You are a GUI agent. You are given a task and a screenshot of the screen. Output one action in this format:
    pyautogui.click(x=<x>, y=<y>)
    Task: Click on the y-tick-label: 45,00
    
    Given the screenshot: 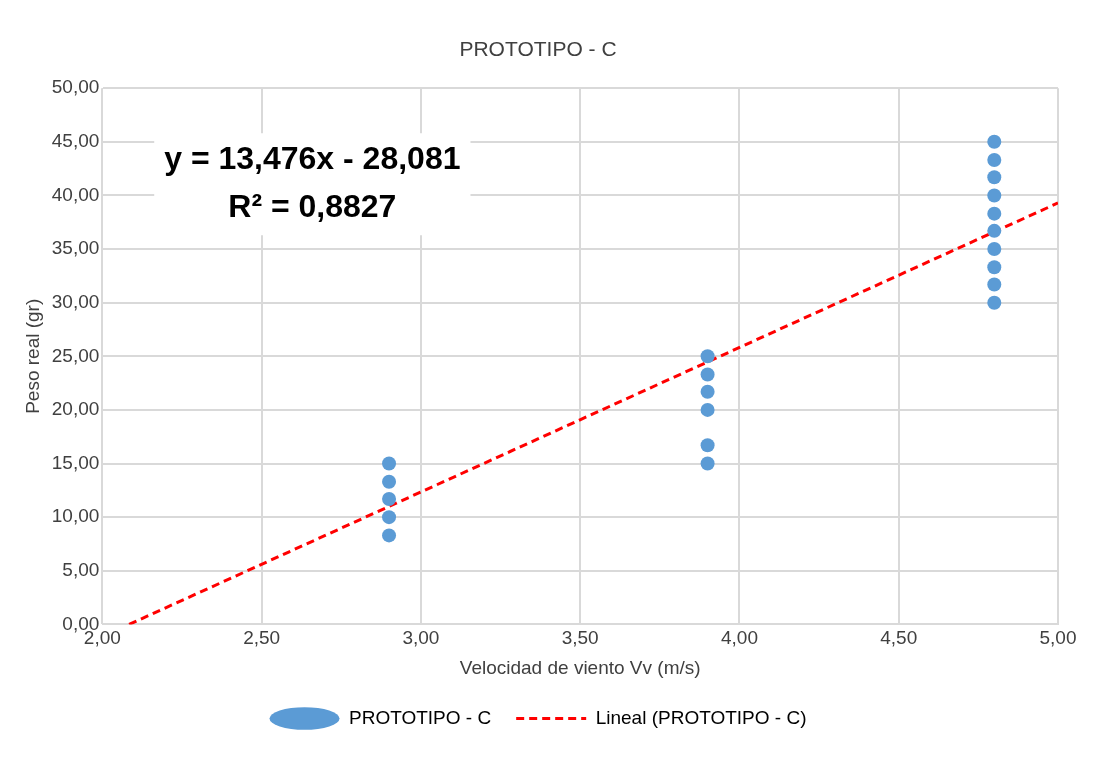 What is the action you would take?
    pyautogui.click(x=75, y=141)
    